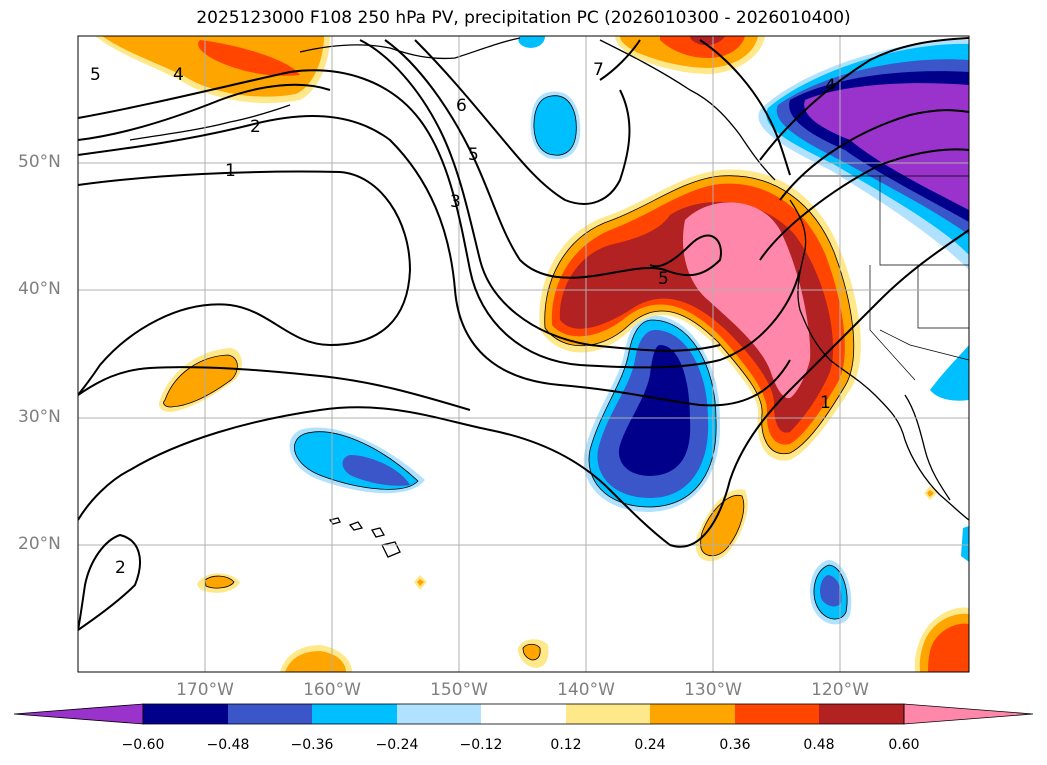 The image size is (1047, 765). I want to click on pv-contour-east3, so click(864, 204).